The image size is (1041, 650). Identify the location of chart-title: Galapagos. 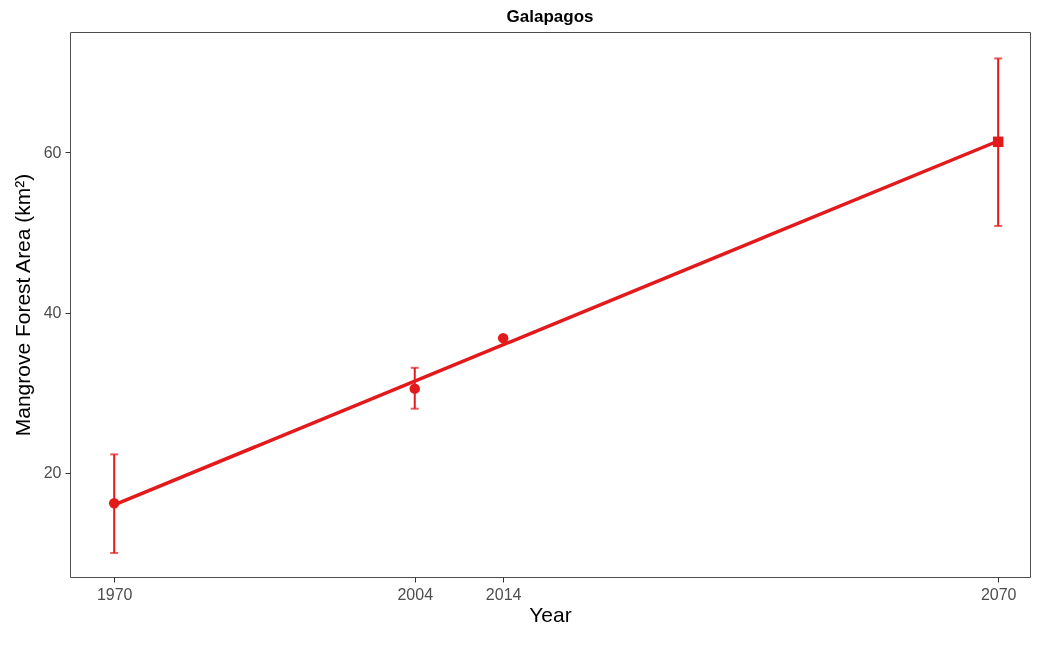
(550, 16).